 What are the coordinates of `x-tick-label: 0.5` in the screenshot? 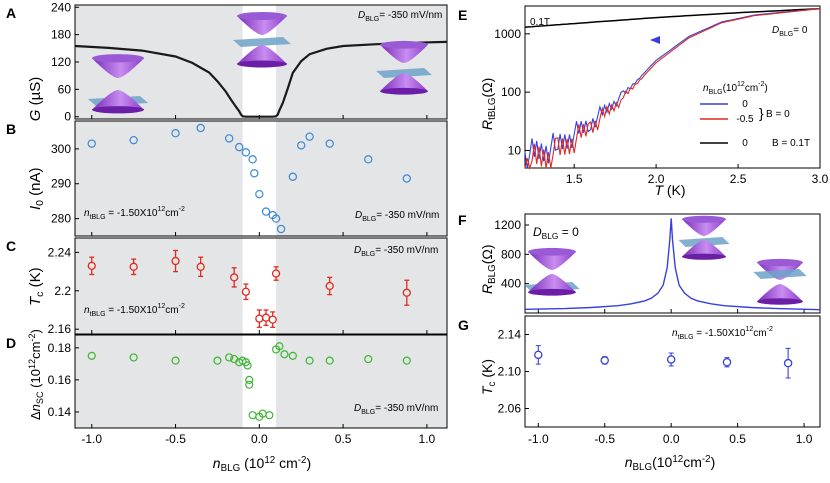 It's located at (737, 439).